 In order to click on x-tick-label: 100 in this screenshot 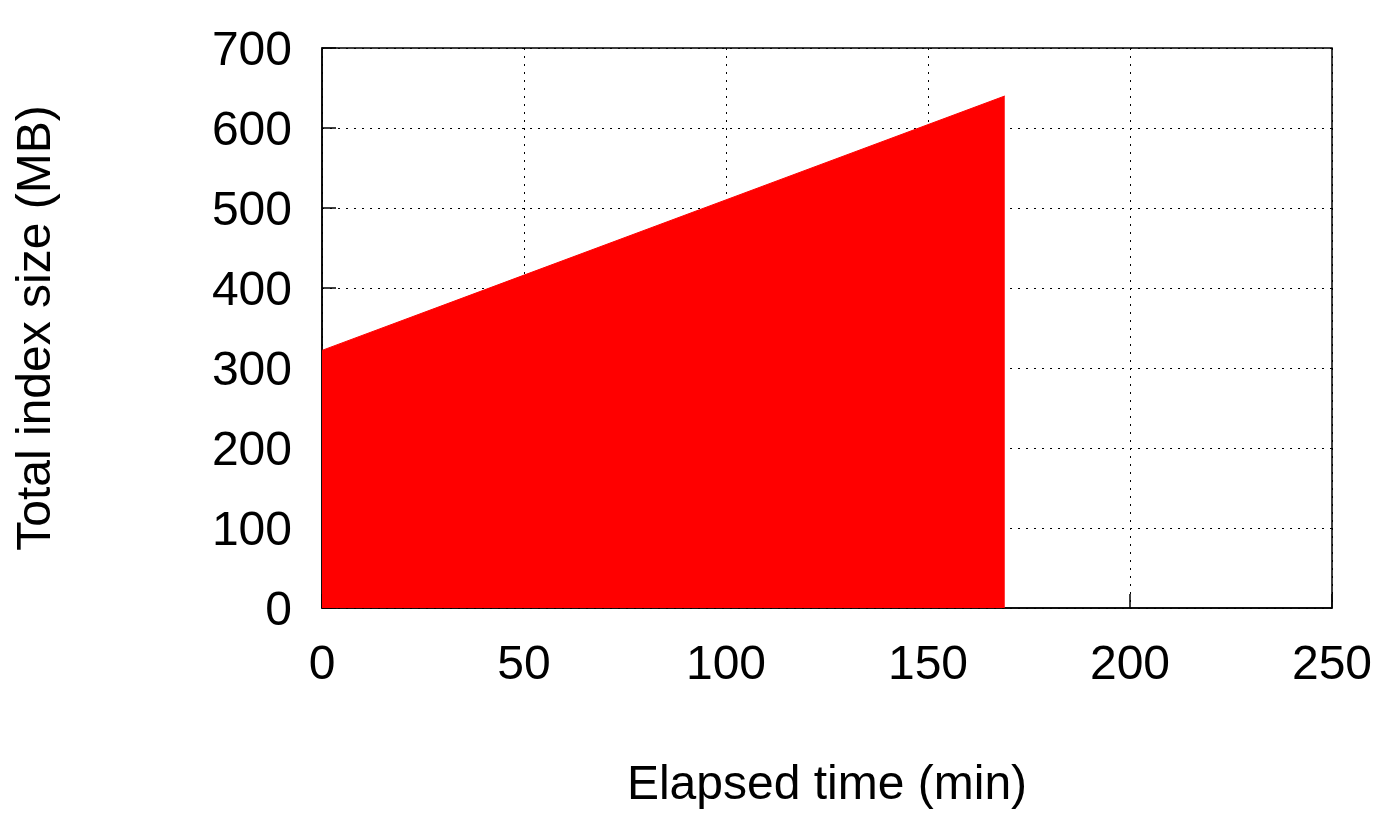, I will do `click(726, 662)`.